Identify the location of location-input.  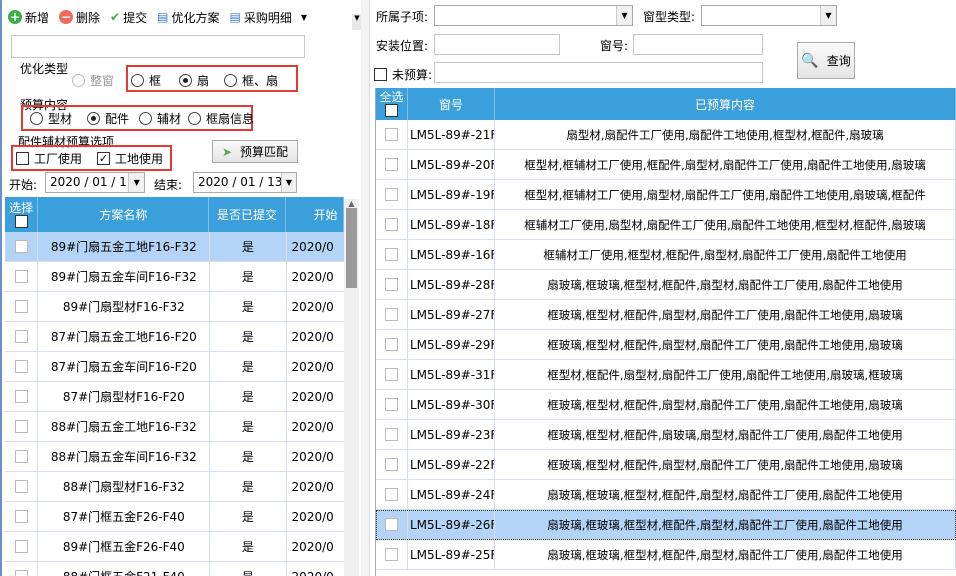
(497, 44).